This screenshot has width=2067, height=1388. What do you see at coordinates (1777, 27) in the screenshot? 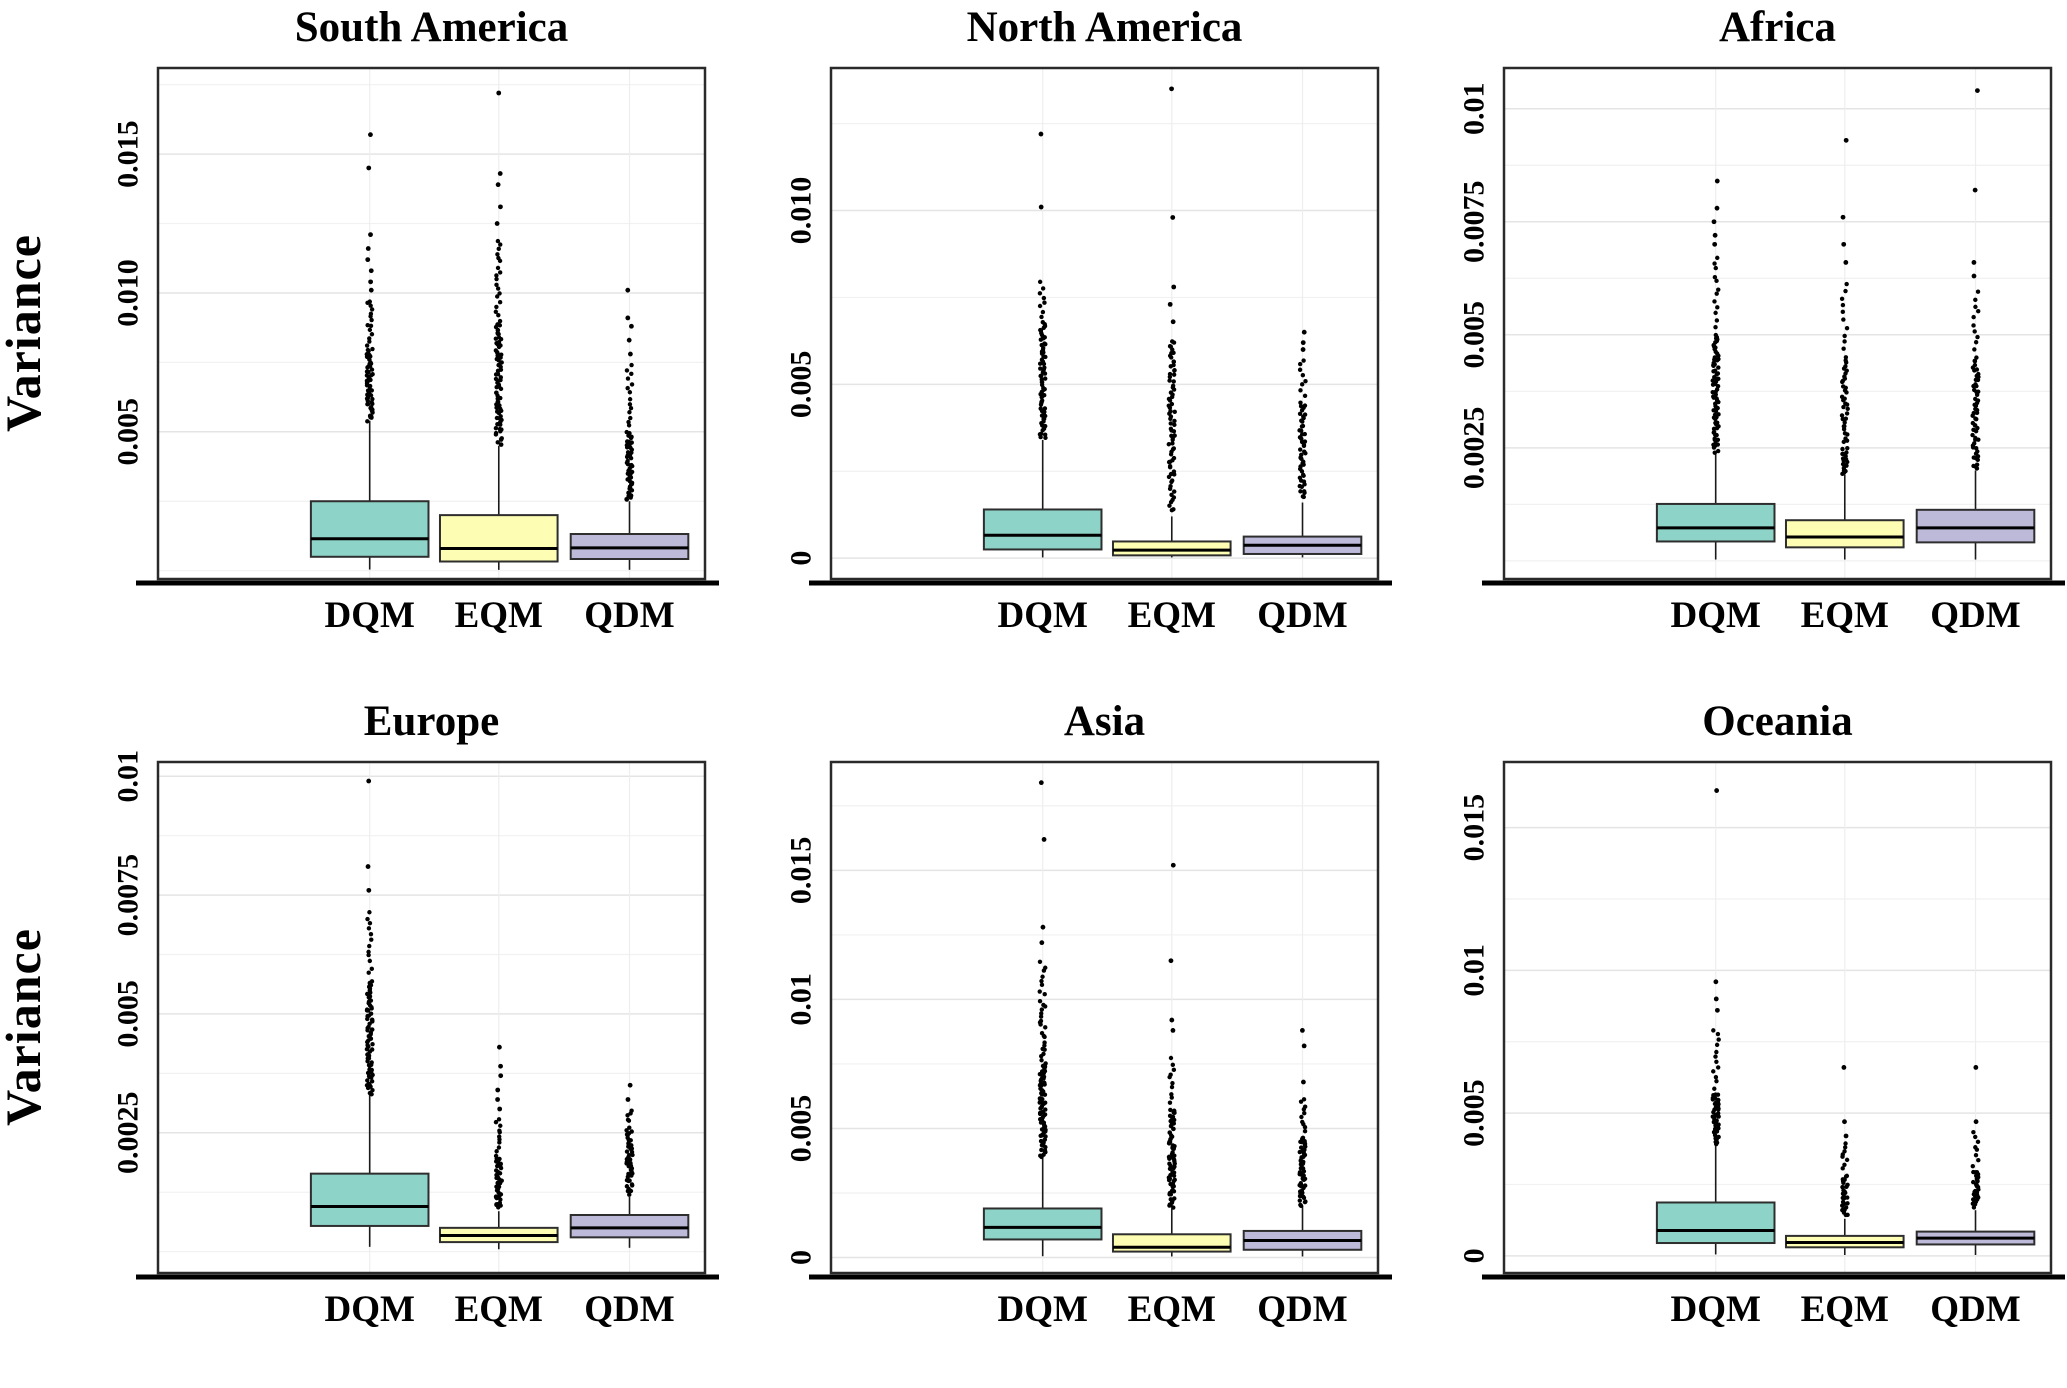
I see `panel-title-africa: Africa` at bounding box center [1777, 27].